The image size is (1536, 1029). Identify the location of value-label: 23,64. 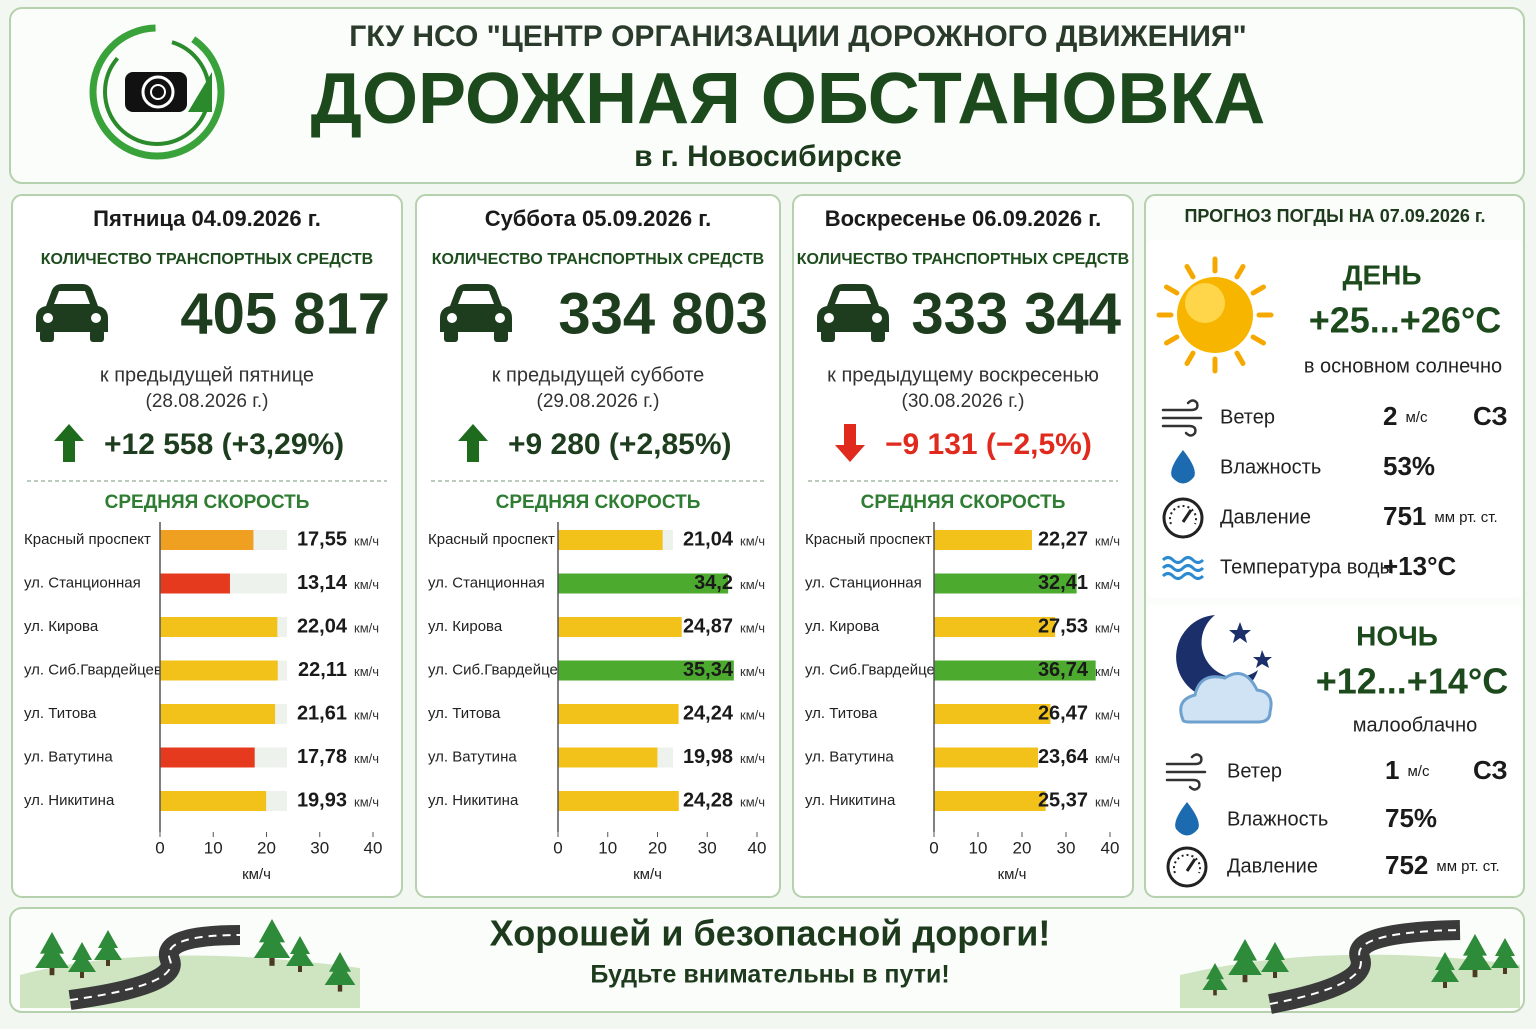
(1063, 757).